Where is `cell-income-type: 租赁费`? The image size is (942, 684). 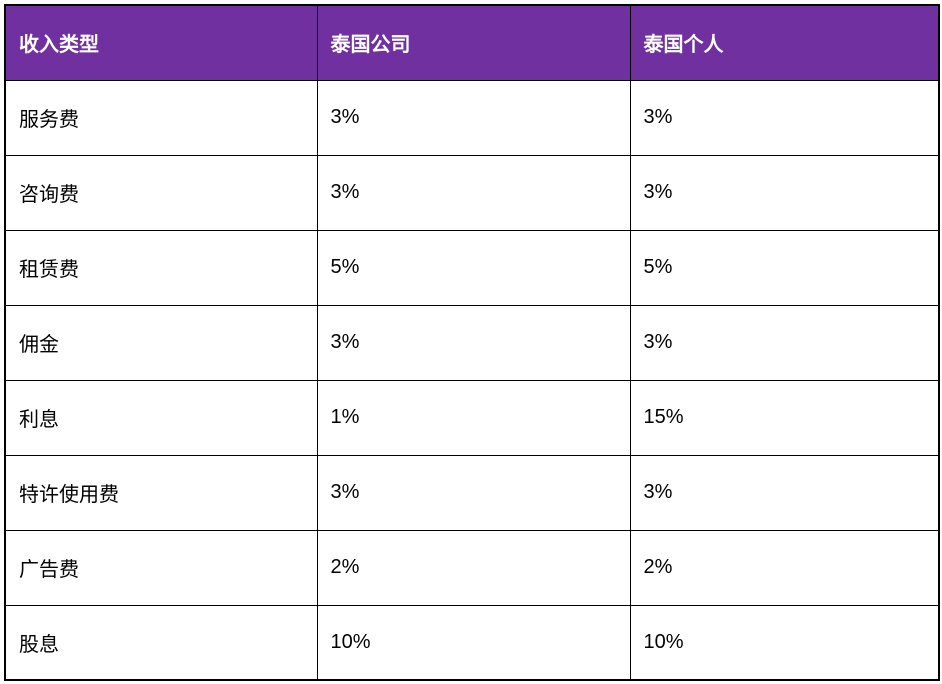
cell-income-type: 租赁费 is located at coordinates (161, 267).